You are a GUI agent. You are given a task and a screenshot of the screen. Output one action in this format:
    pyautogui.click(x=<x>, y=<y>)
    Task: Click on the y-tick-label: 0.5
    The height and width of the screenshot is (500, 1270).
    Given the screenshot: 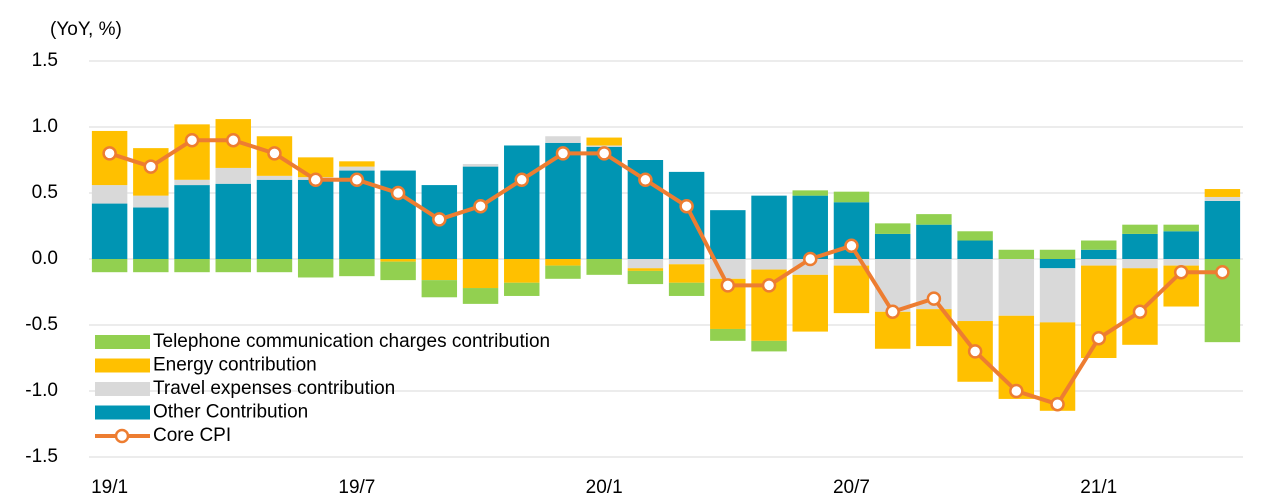 What is the action you would take?
    pyautogui.click(x=45, y=192)
    